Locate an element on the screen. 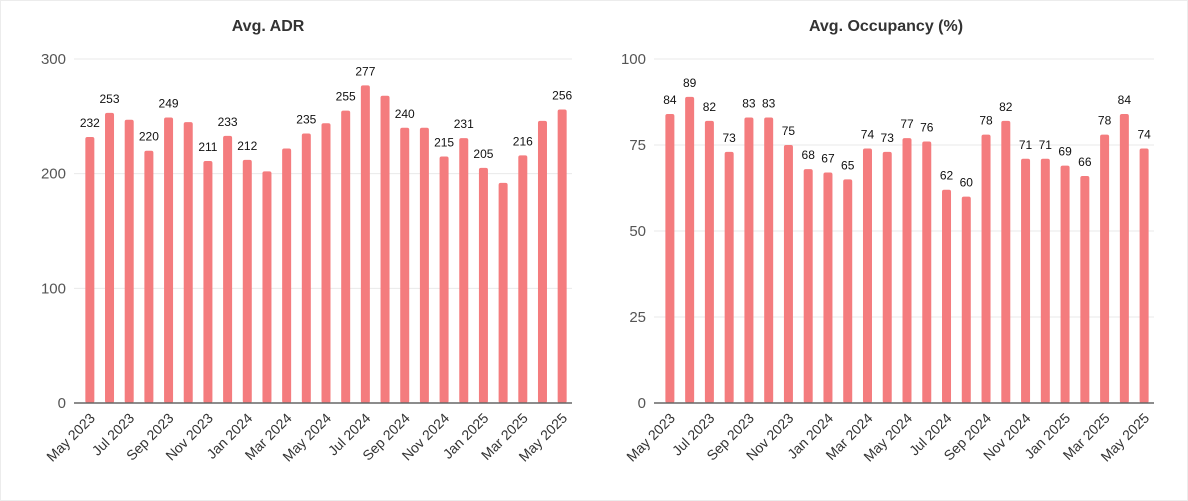  occupancy-chart-title: Avg. Occupancy (%) is located at coordinates (886, 26).